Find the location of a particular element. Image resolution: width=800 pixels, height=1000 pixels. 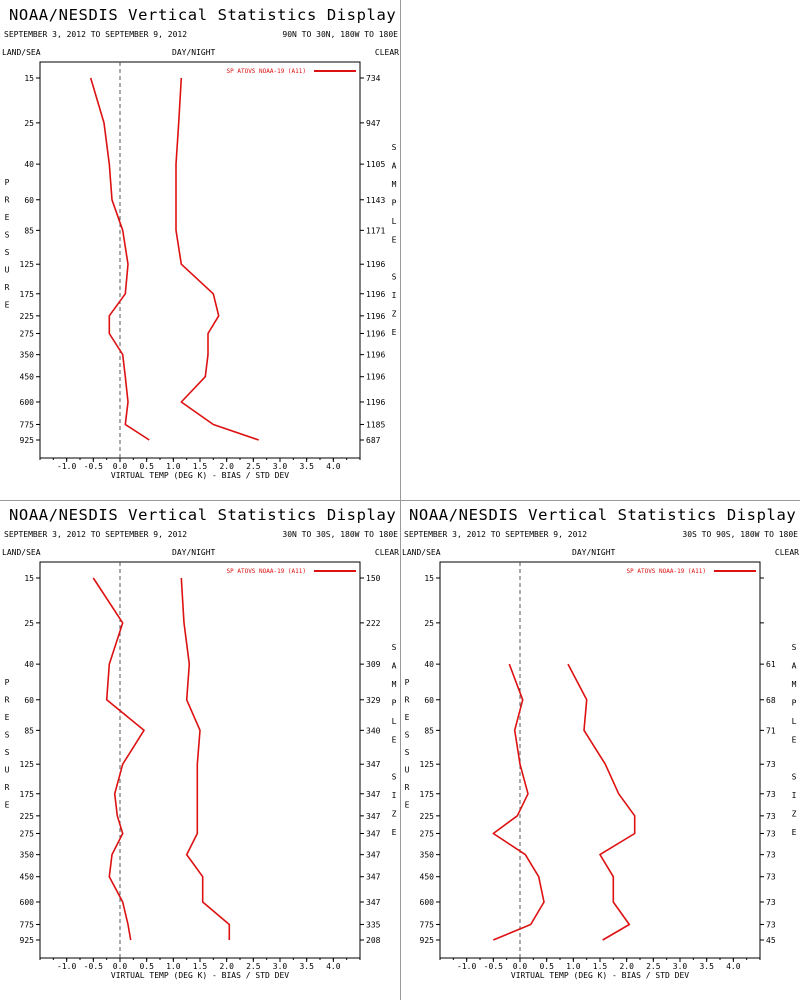

sample-size-label: 68 is located at coordinates (771, 700).